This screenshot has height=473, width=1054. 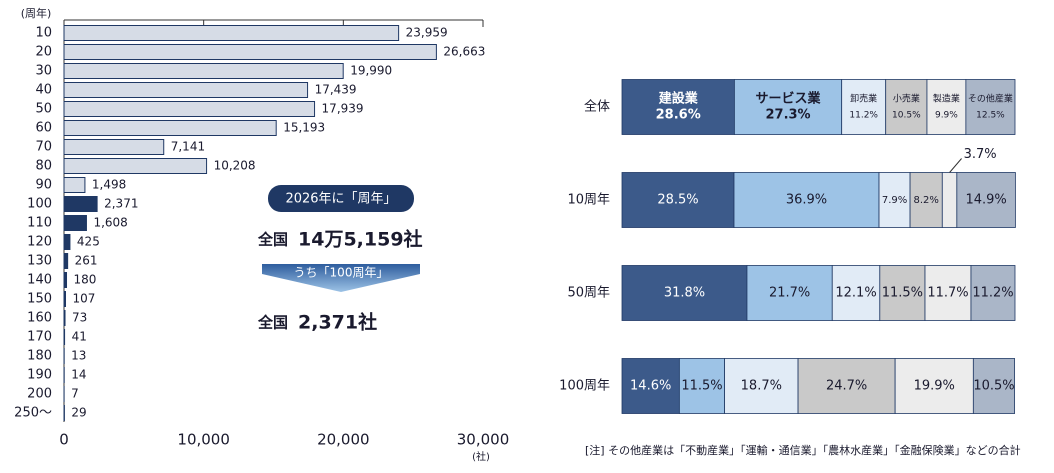 What do you see at coordinates (39, 261) in the screenshot?
I see `y-tick-label: 130` at bounding box center [39, 261].